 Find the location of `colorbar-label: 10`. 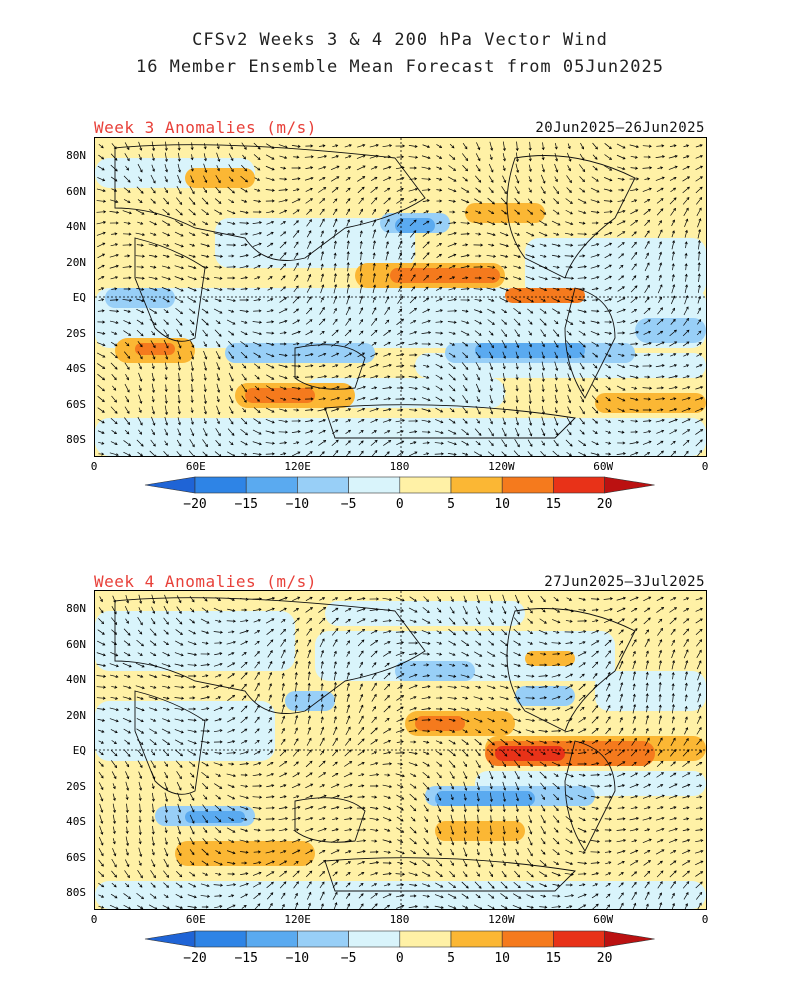

colorbar-label: 10 is located at coordinates (502, 958).